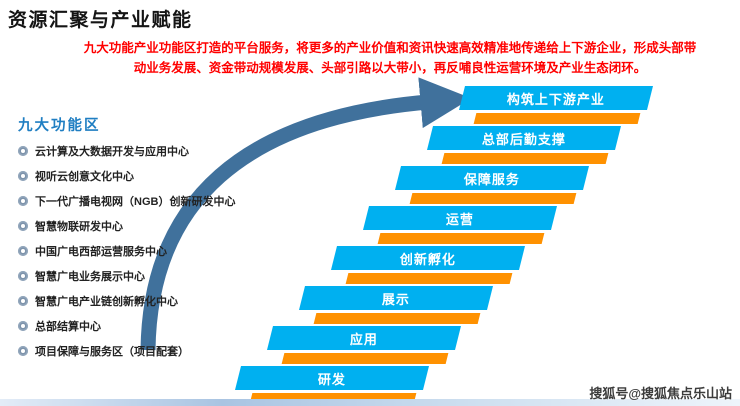  I want to click on step-bar: 总部后勤支撑, so click(524, 138).